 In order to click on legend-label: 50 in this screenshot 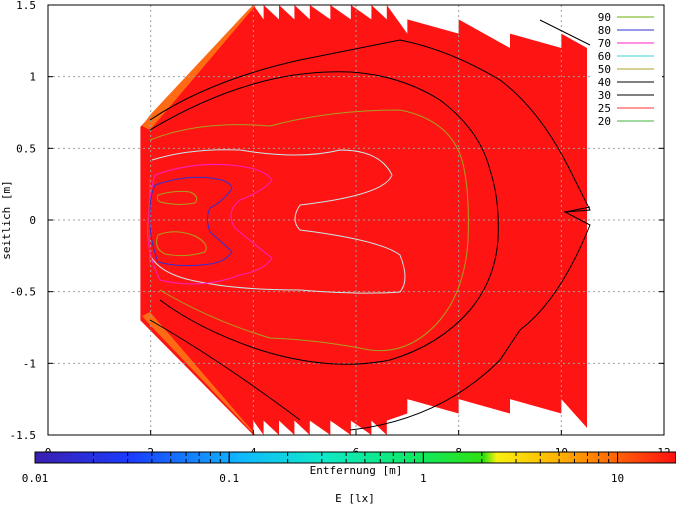, I will do `click(604, 69)`.